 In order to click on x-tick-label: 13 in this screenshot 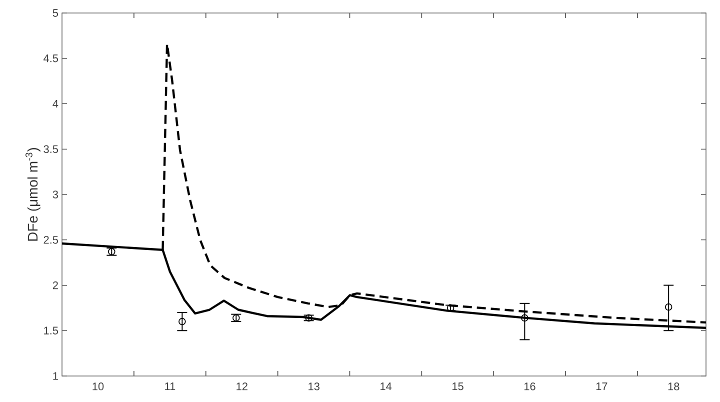, I will do `click(314, 386)`.